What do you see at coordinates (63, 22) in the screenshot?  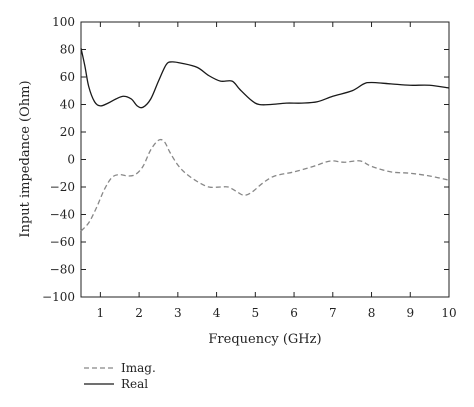 I see `y-tick-label: 100` at bounding box center [63, 22].